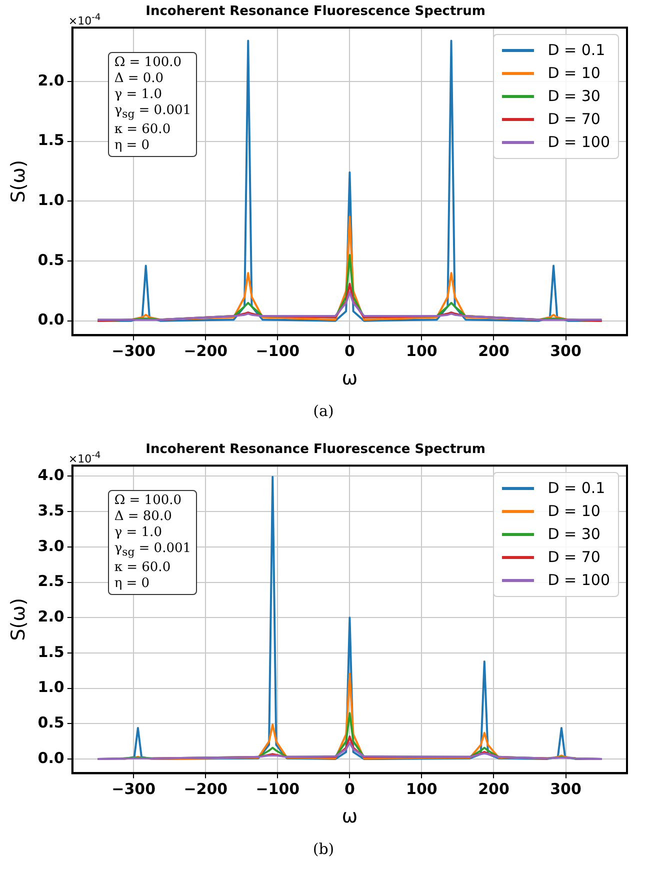 The height and width of the screenshot is (876, 647). Describe the element at coordinates (51, 475) in the screenshot. I see `y-tick-label: 4.0` at that location.